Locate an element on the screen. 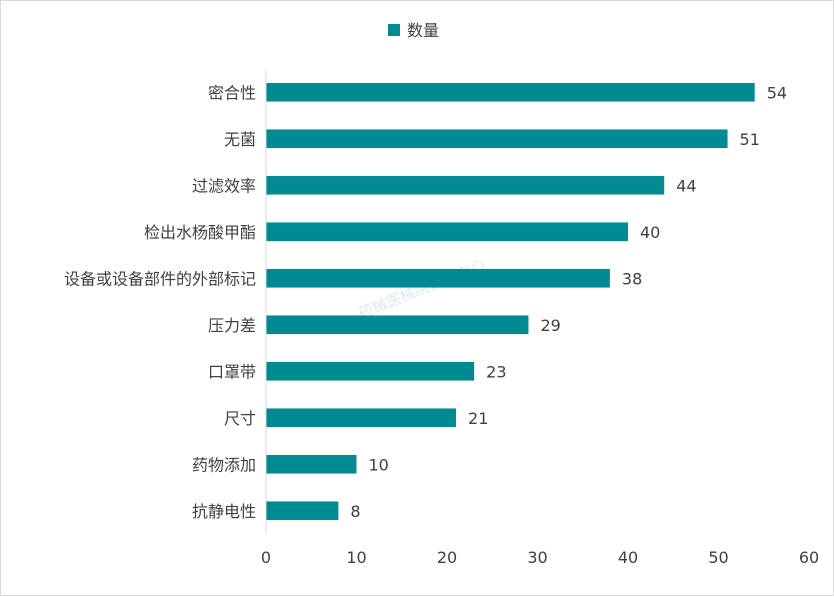  x-tick-label: 30 is located at coordinates (537, 557).